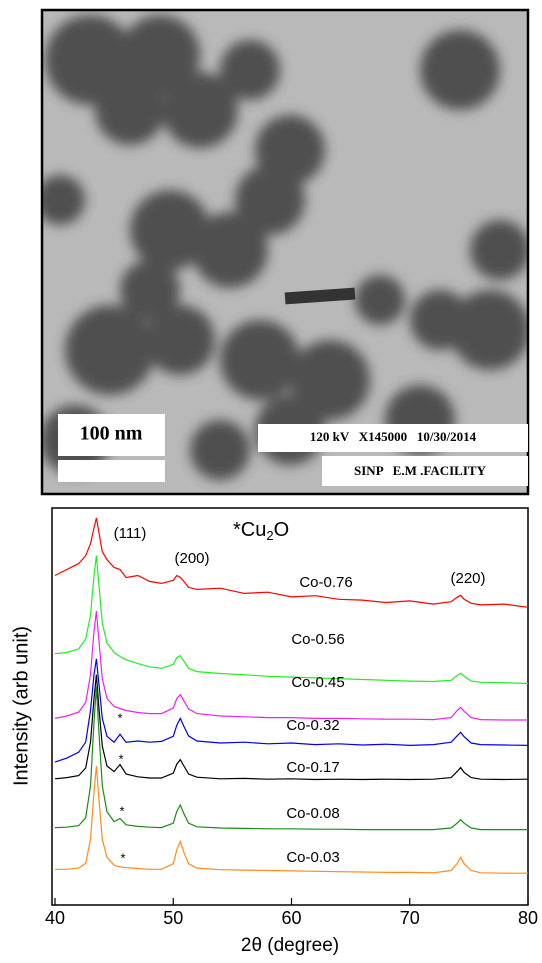 The image size is (542, 963). Describe the element at coordinates (312, 857) in the screenshot. I see `series-label: Co-0.03` at that location.